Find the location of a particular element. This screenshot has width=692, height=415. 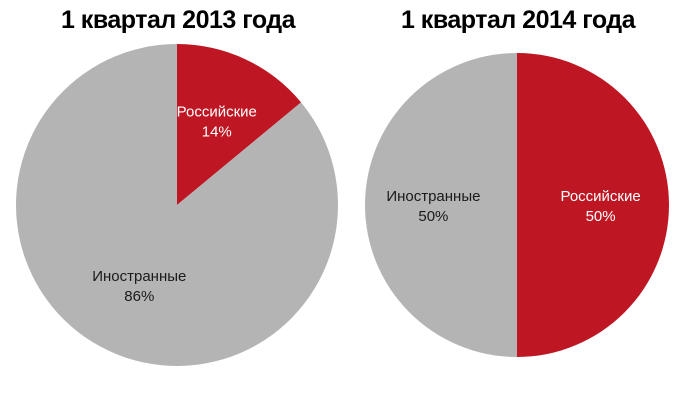

pie-2014-slice-label-russian: Российские is located at coordinates (600, 196).